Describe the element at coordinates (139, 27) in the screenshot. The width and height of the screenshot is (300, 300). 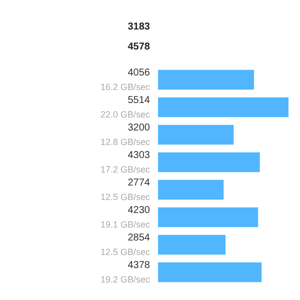
I see `text: 3183` at that location.